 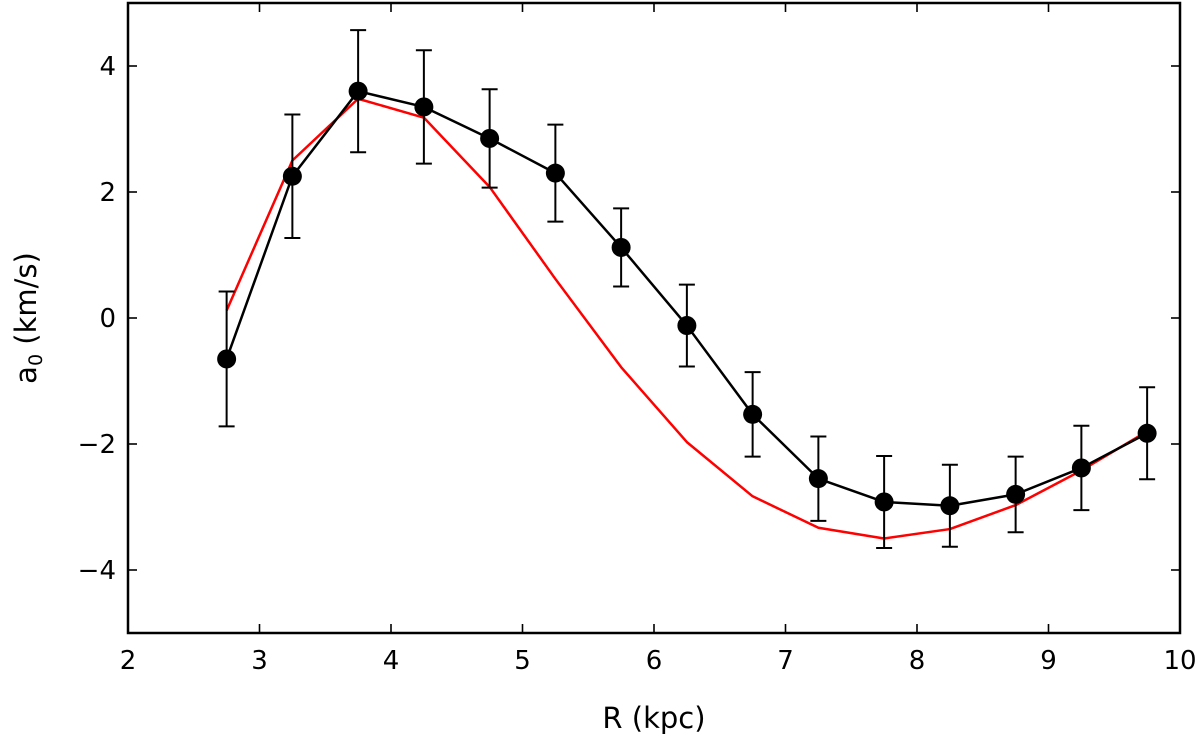 What do you see at coordinates (917, 661) in the screenshot?
I see `x-tick-label: 8` at bounding box center [917, 661].